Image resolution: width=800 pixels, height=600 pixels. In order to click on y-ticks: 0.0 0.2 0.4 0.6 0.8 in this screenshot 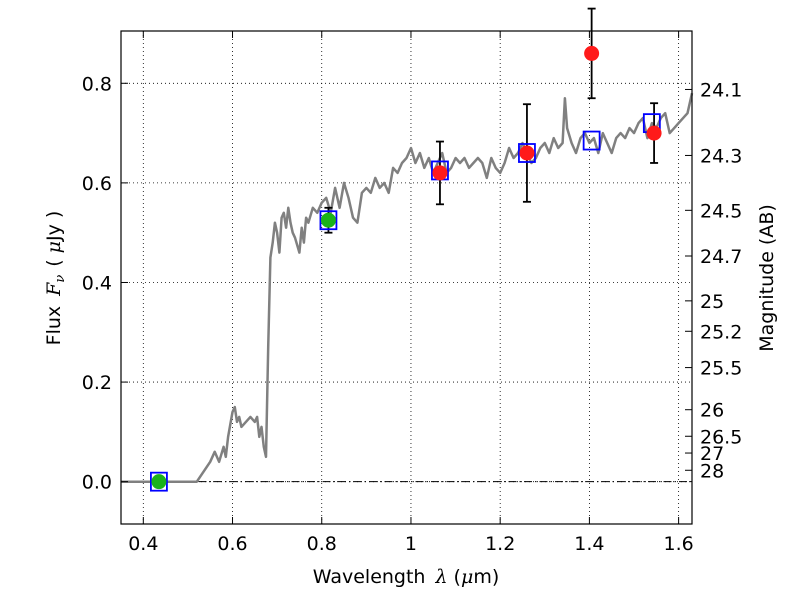, I will do `click(105, 283)`.